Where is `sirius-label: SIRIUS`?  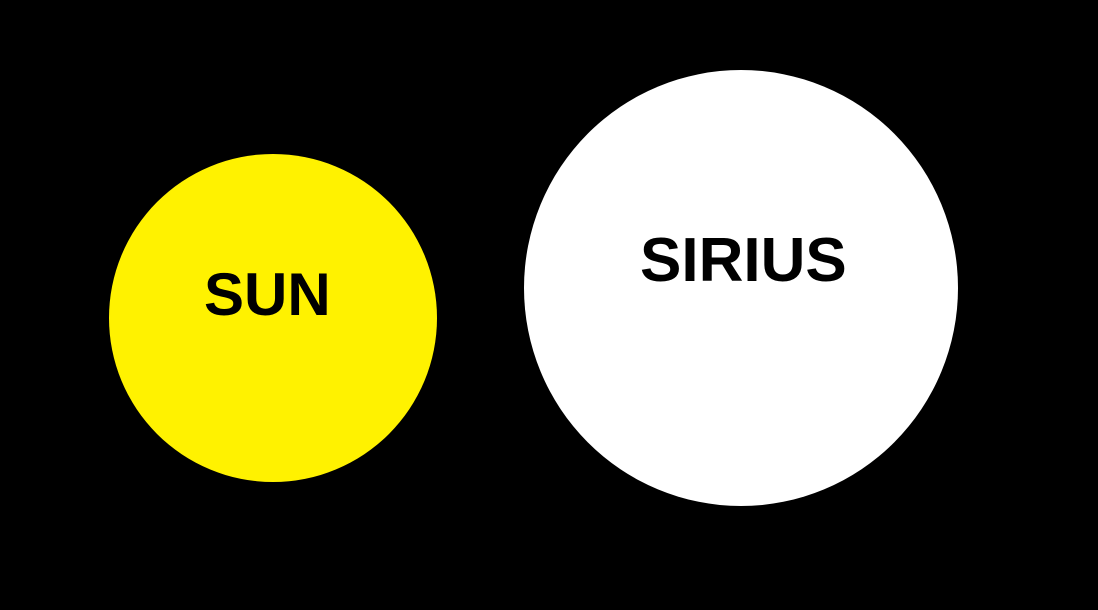
sirius-label: SIRIUS is located at coordinates (743, 260).